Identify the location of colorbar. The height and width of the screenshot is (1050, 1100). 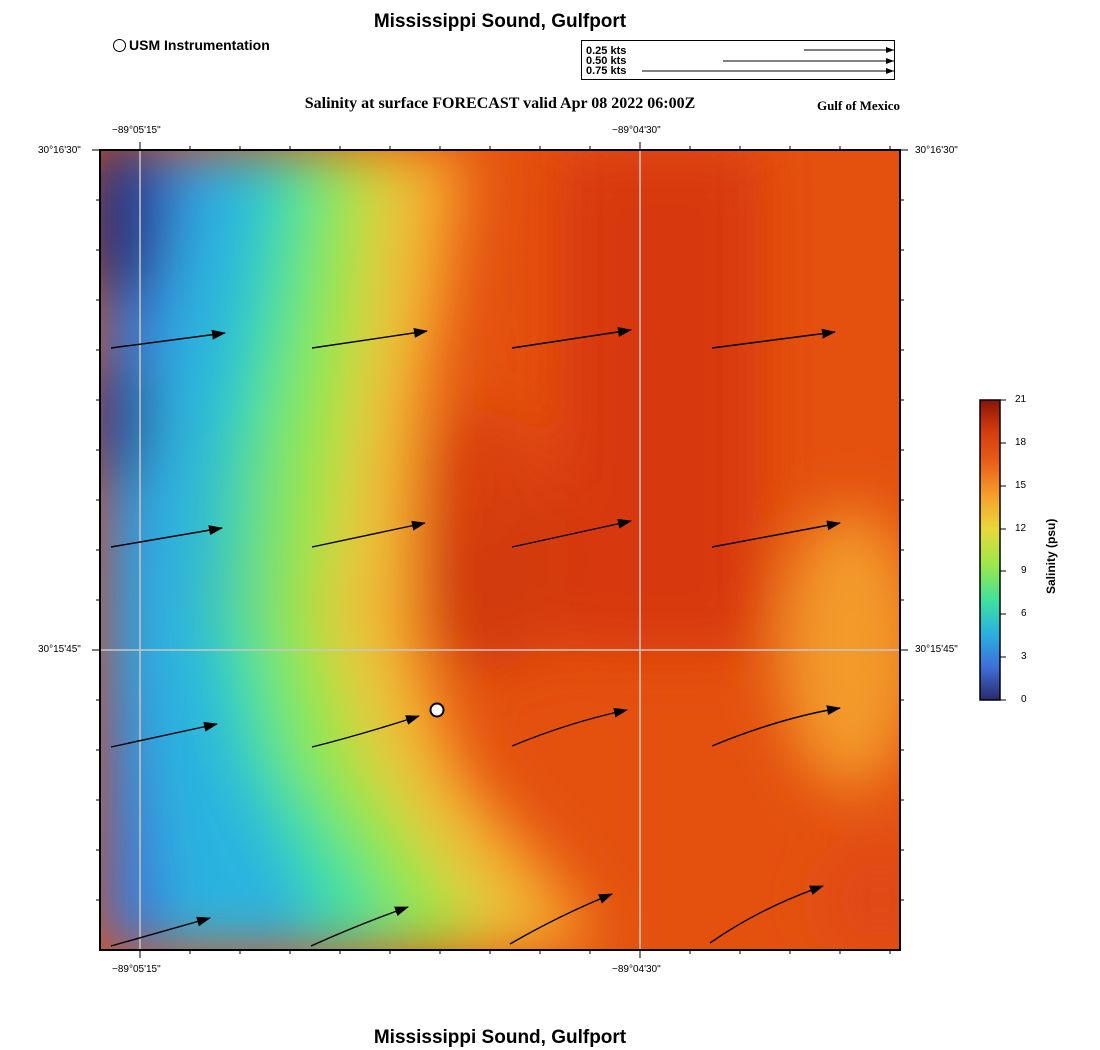
(990, 550).